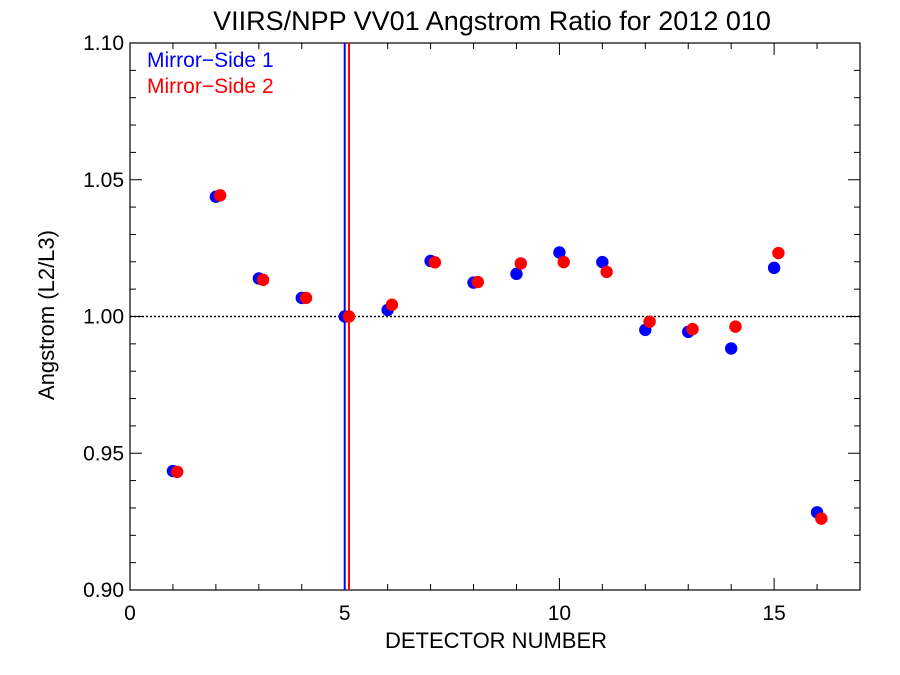 This screenshot has height=675, width=900. Describe the element at coordinates (210, 60) in the screenshot. I see `legend-mirror-side-1: Mirror−Side 1` at that location.